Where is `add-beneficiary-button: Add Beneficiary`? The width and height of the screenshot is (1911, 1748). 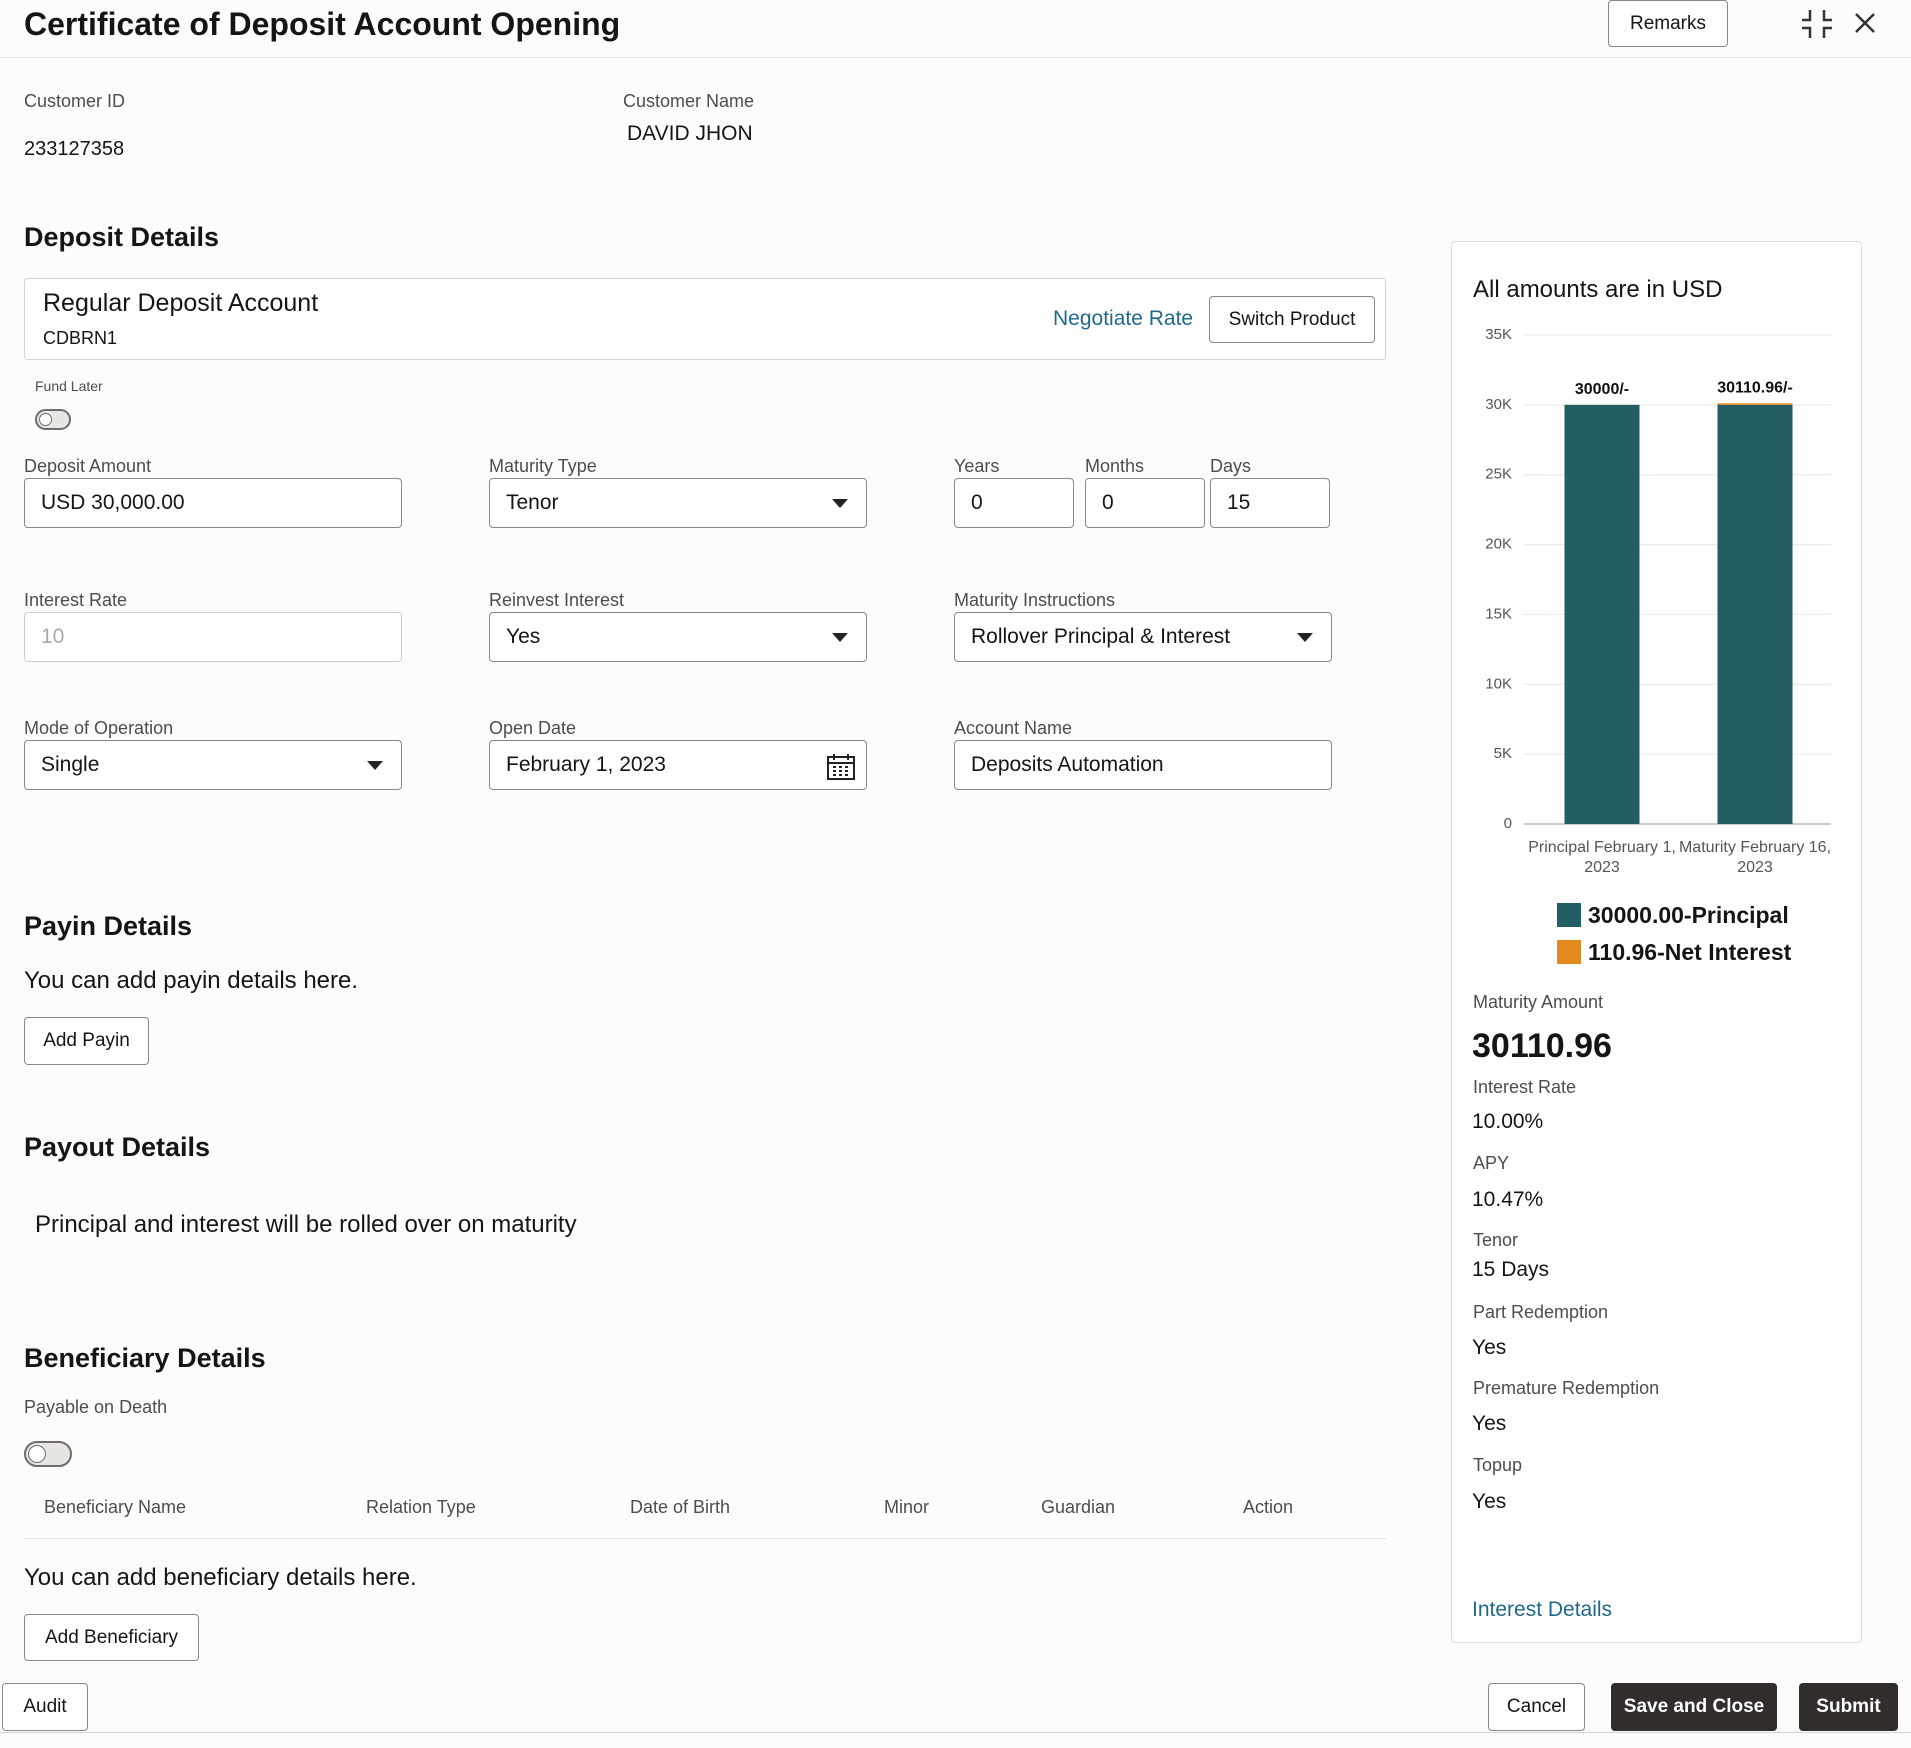 add-beneficiary-button: Add Beneficiary is located at coordinates (111, 1637).